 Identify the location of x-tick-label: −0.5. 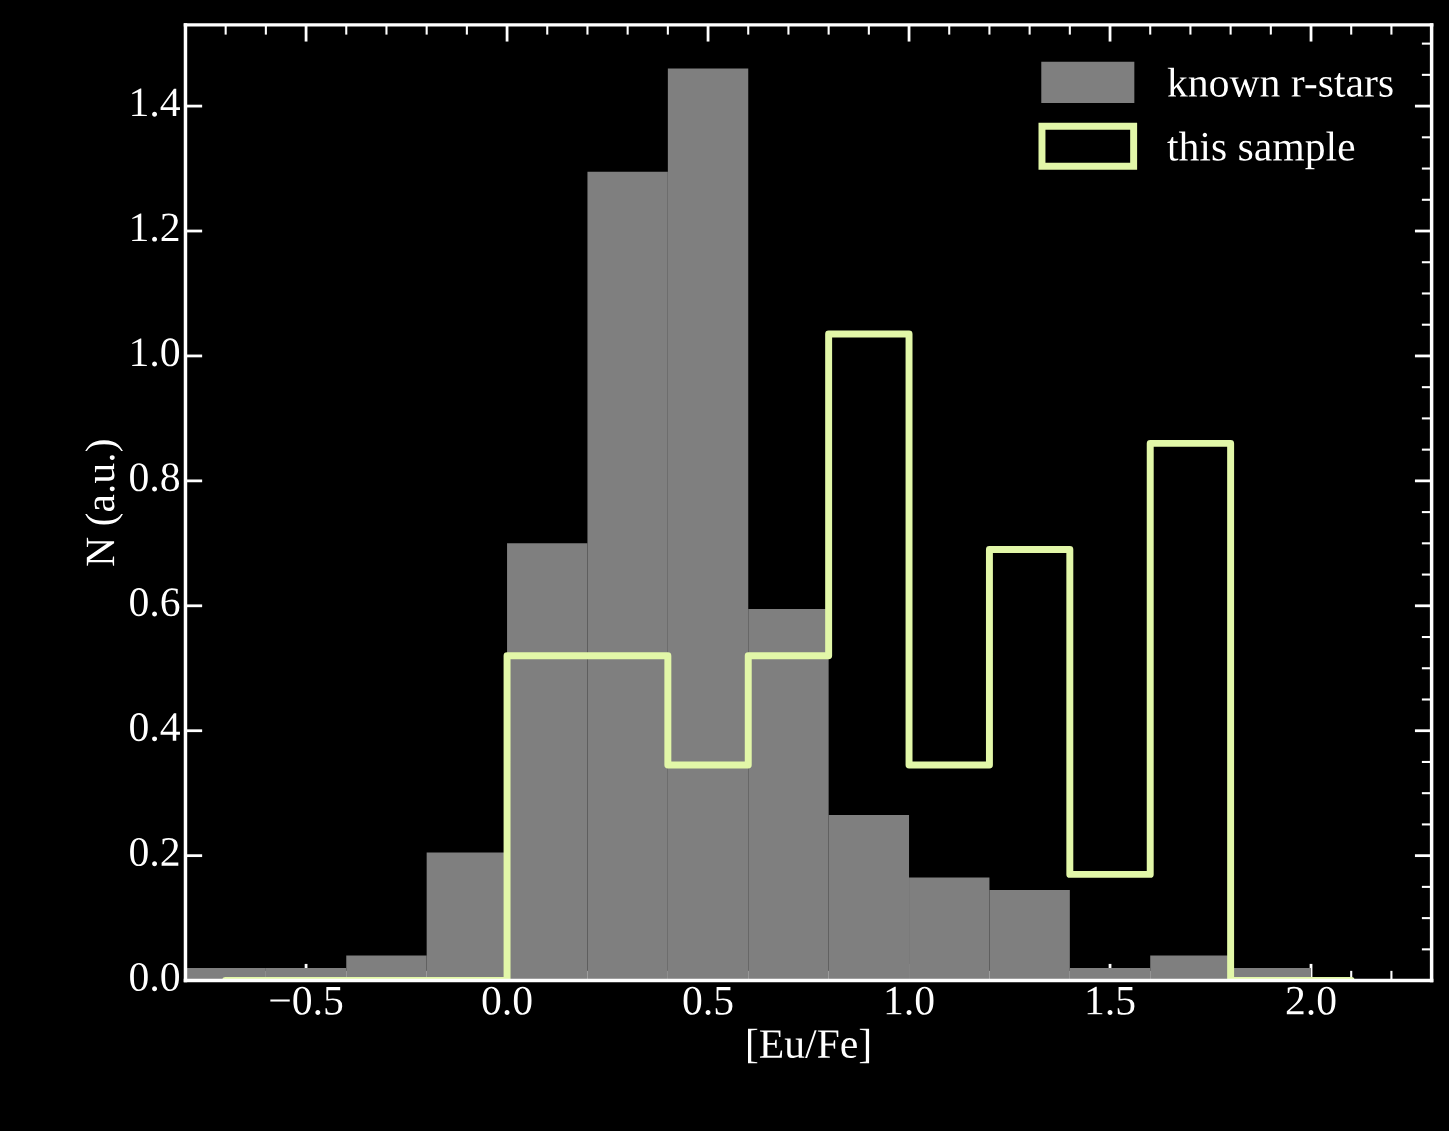
(306, 1000).